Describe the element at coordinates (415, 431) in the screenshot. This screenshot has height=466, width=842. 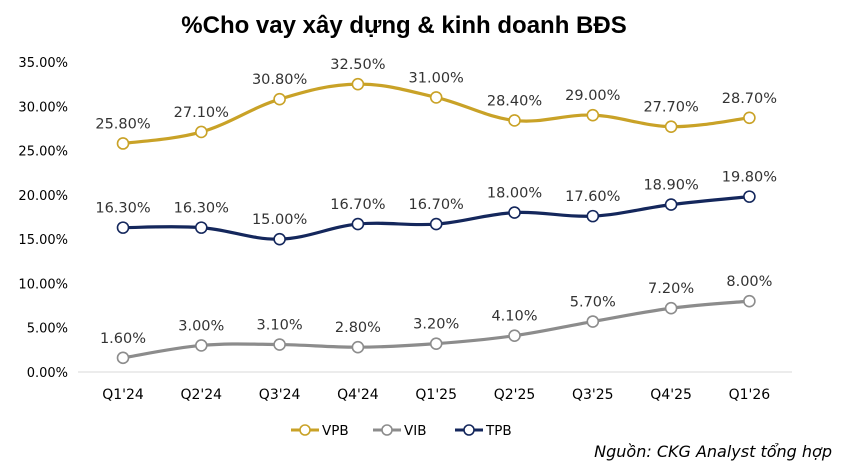
I see `legend-label-vib: VIB` at that location.